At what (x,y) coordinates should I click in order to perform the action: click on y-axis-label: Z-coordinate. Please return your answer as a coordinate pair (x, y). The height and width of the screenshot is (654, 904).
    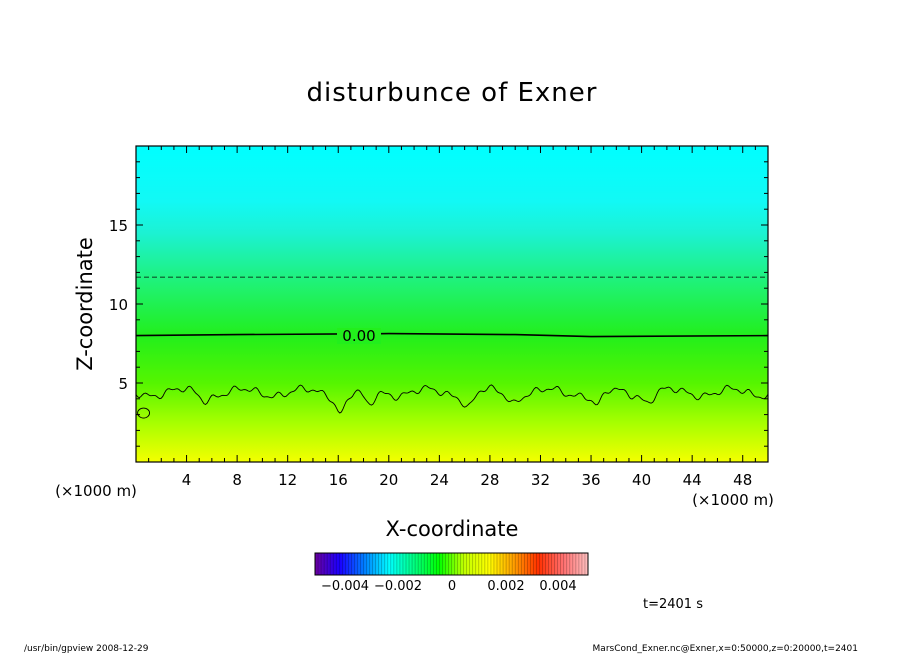
    Looking at the image, I should click on (85, 304).